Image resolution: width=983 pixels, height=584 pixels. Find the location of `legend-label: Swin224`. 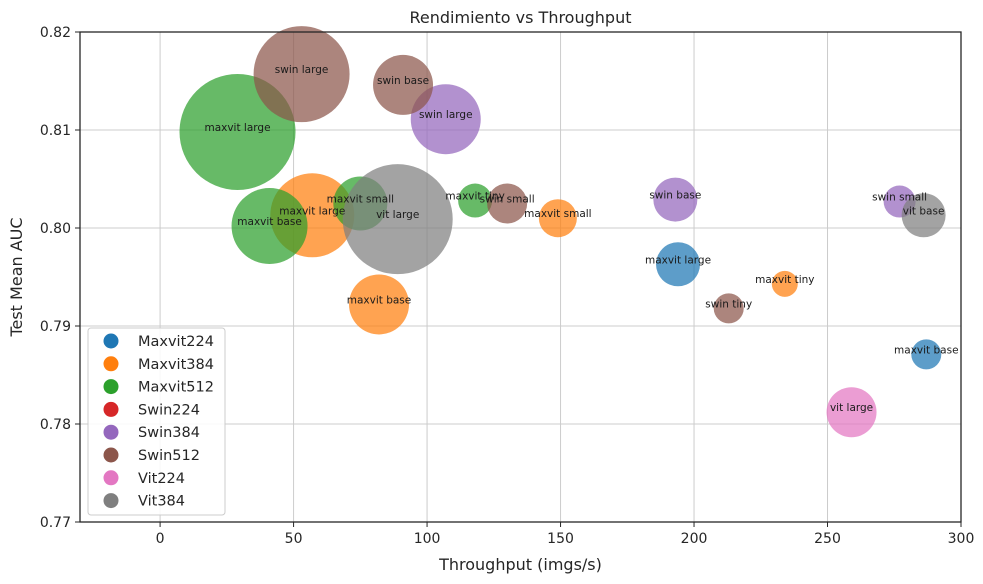

legend-label: Swin224 is located at coordinates (169, 410).